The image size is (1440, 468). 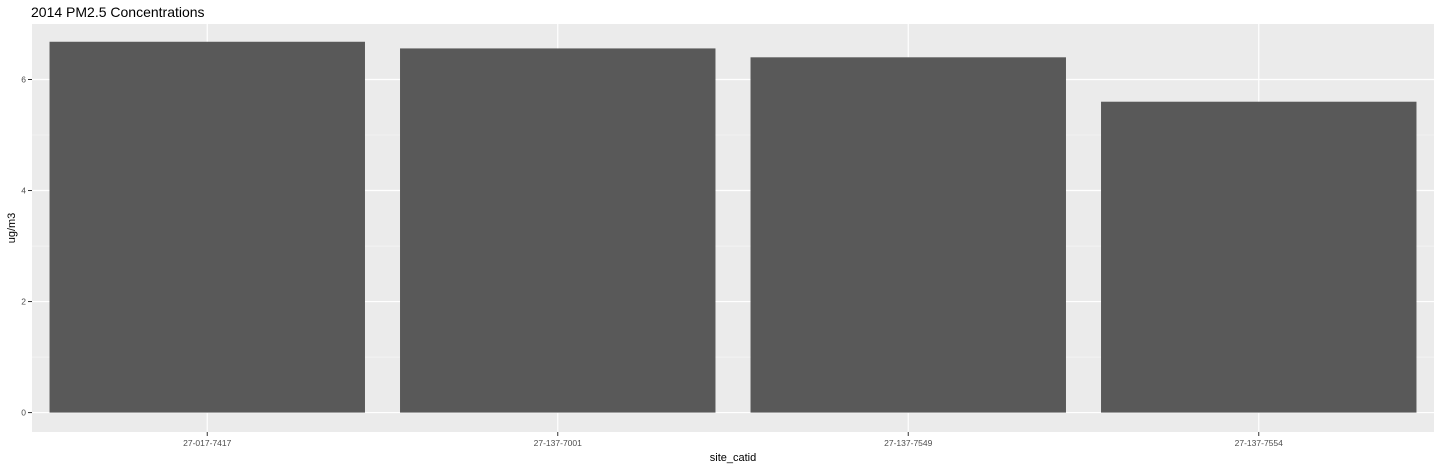 What do you see at coordinates (23, 80) in the screenshot?
I see `y-tick-label: 6` at bounding box center [23, 80].